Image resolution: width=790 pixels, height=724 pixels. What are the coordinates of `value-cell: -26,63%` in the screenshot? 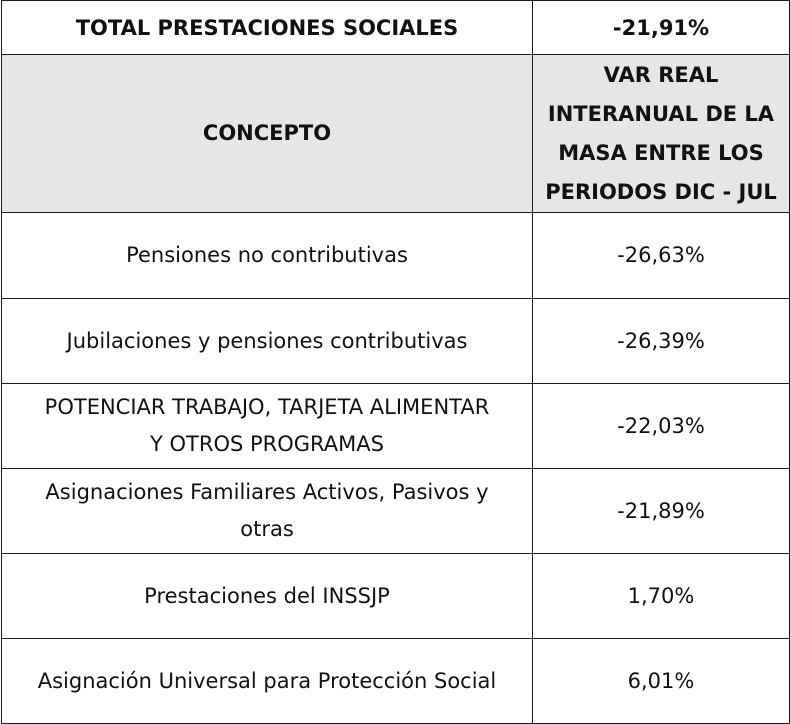 It's located at (661, 255).